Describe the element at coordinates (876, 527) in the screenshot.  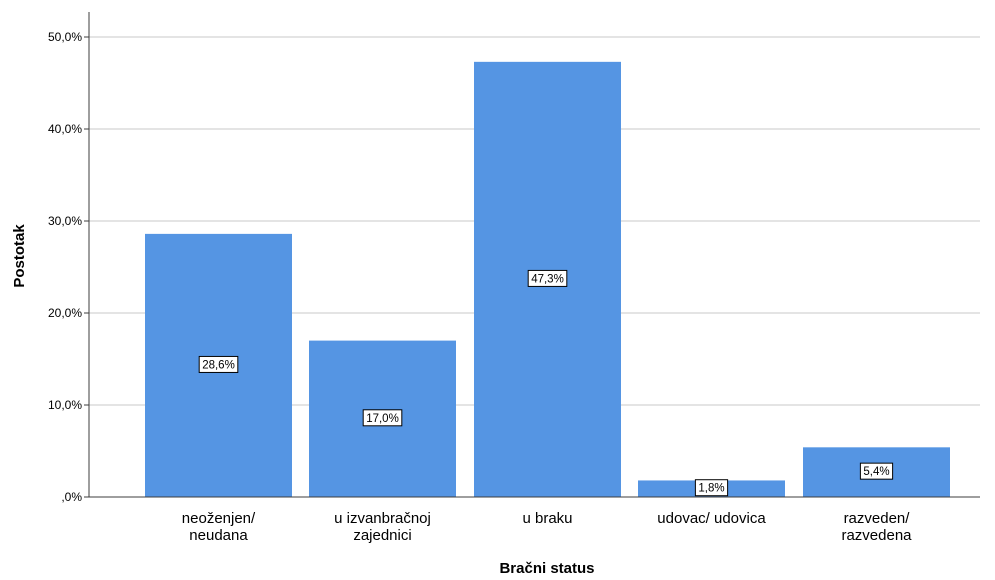
I see `x-category-label: razveden/razvedena` at that location.